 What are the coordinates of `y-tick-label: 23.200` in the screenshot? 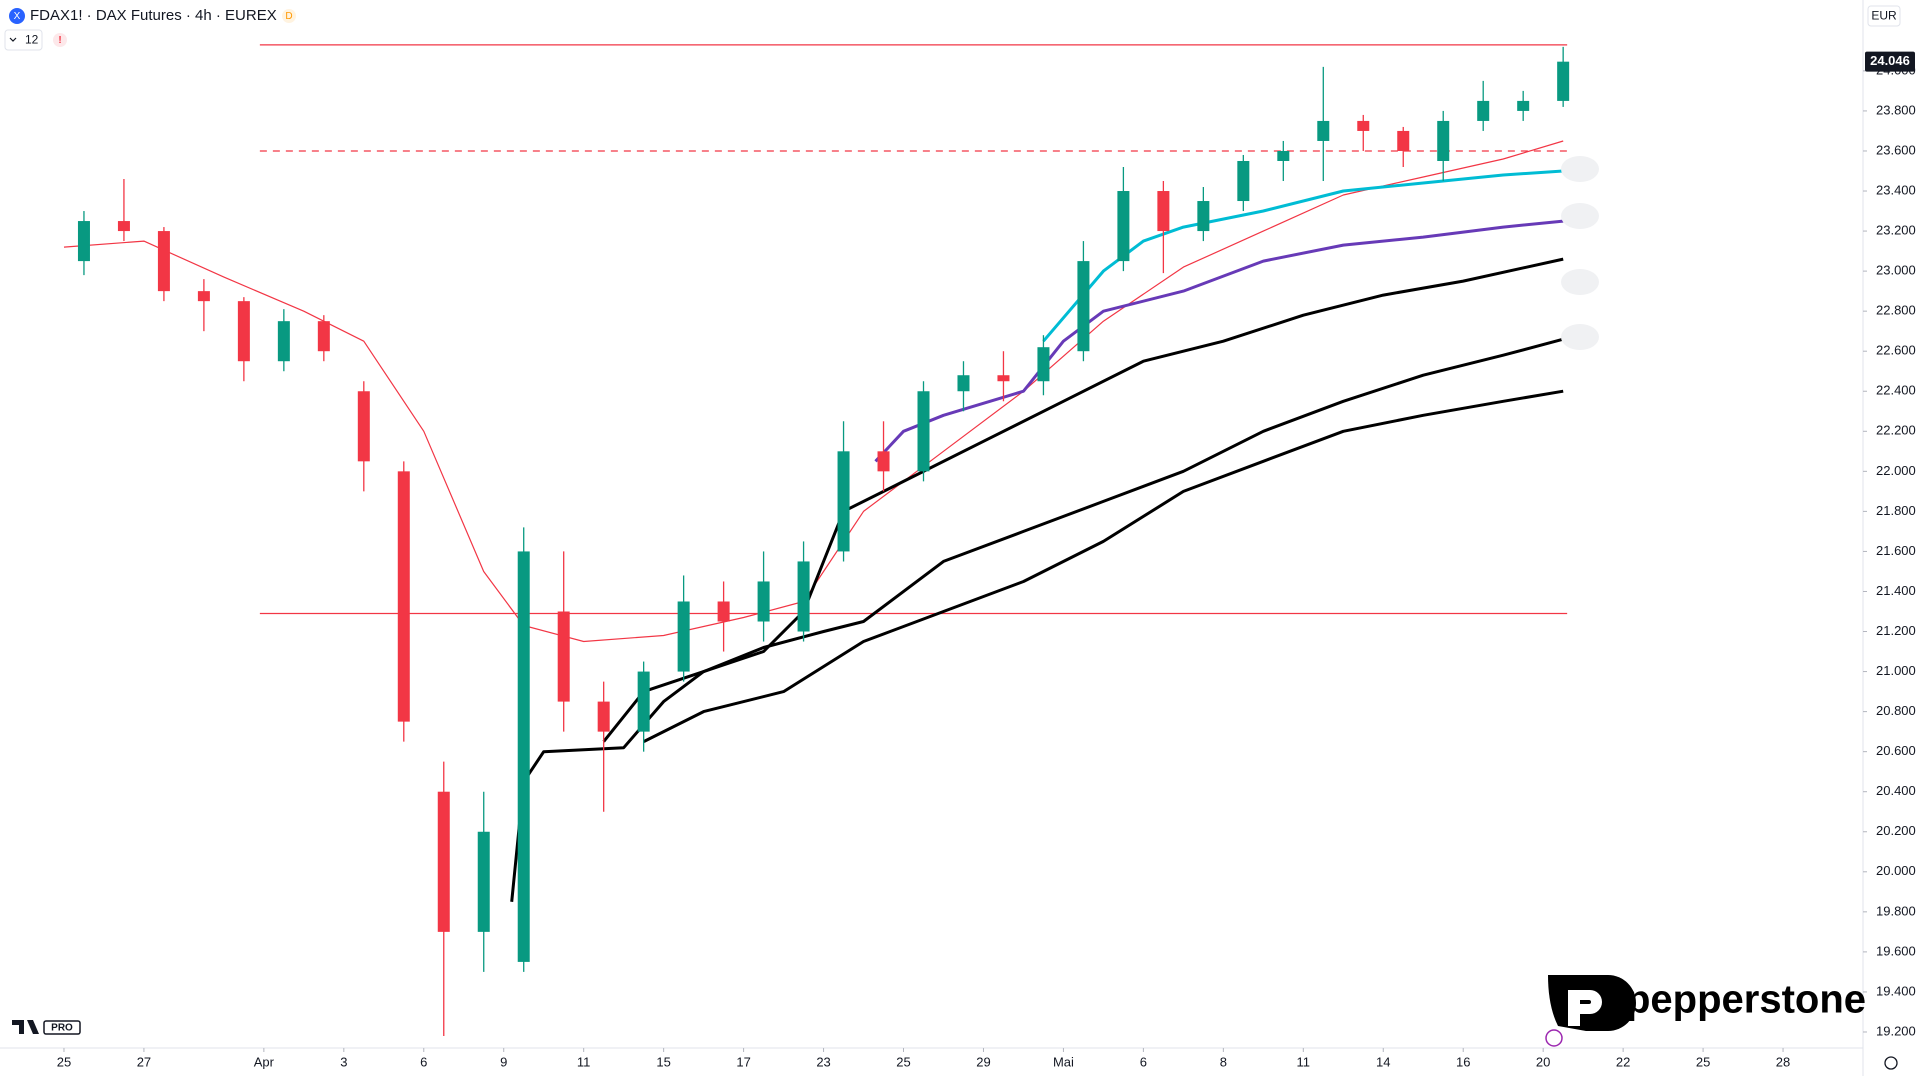 It's located at (1896, 230).